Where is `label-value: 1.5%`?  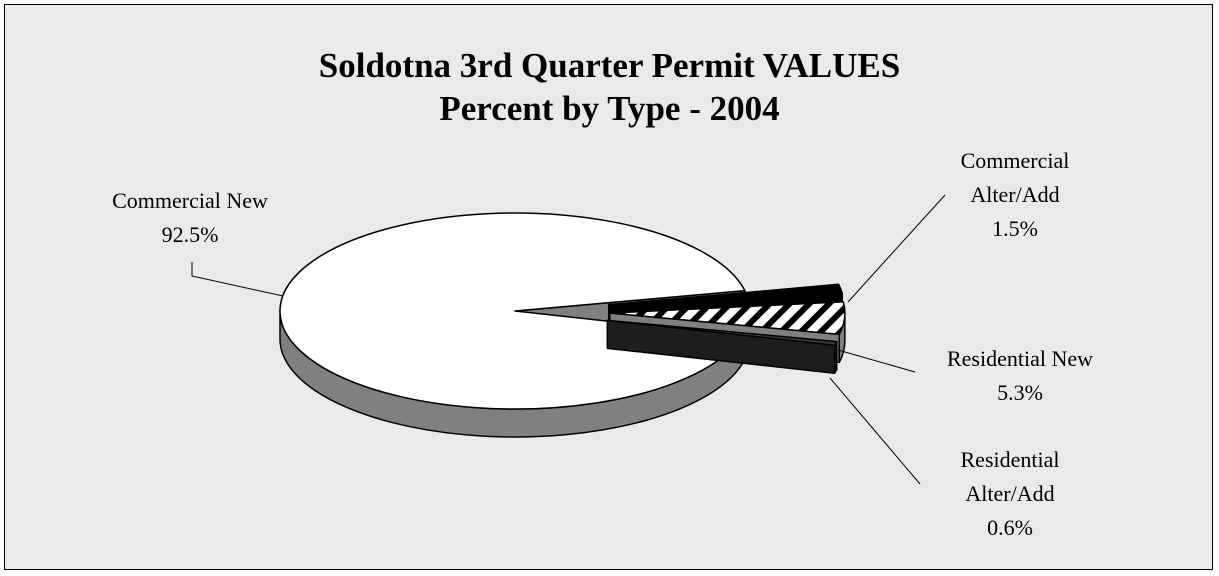 label-value: 1.5% is located at coordinates (1015, 228).